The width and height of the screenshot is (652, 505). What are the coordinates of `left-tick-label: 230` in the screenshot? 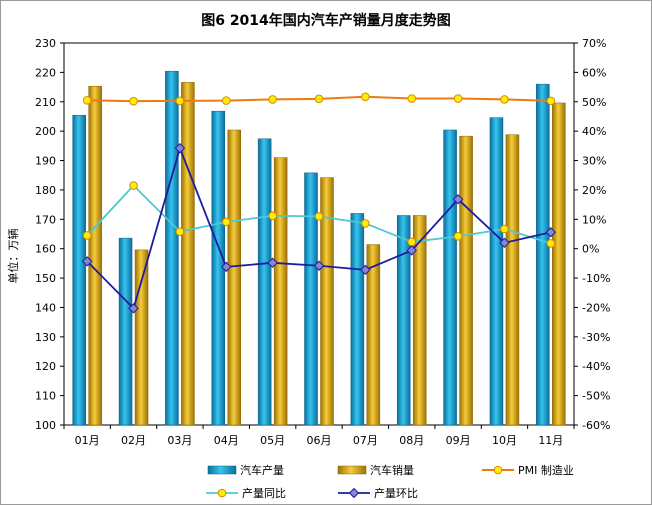 It's located at (45, 43).